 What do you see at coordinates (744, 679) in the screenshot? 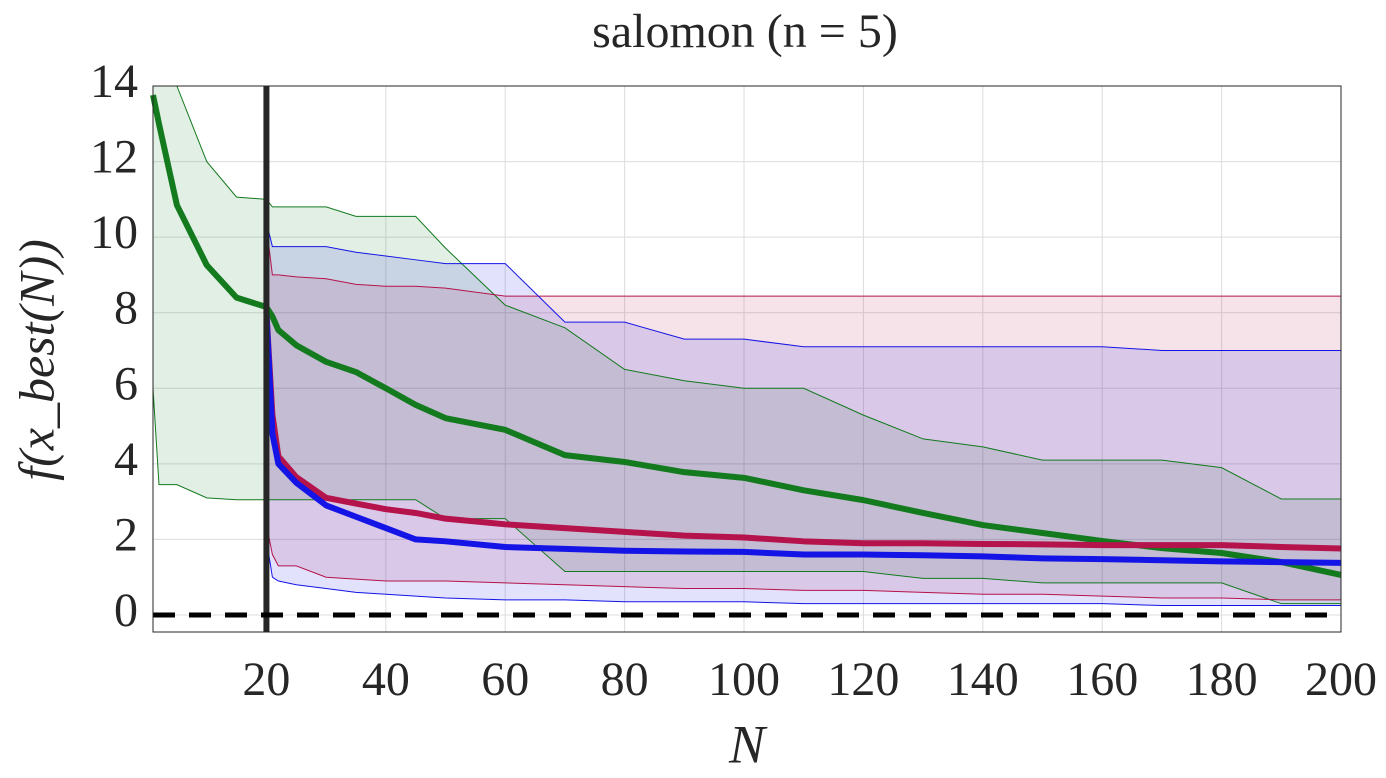
I see `x-tick-label: 100` at bounding box center [744, 679].